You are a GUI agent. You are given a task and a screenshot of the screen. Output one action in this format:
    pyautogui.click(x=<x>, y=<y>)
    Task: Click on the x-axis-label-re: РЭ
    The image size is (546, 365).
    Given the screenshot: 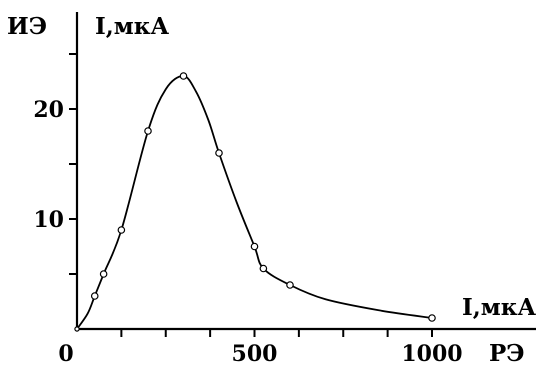 What is the action you would take?
    pyautogui.click(x=507, y=352)
    